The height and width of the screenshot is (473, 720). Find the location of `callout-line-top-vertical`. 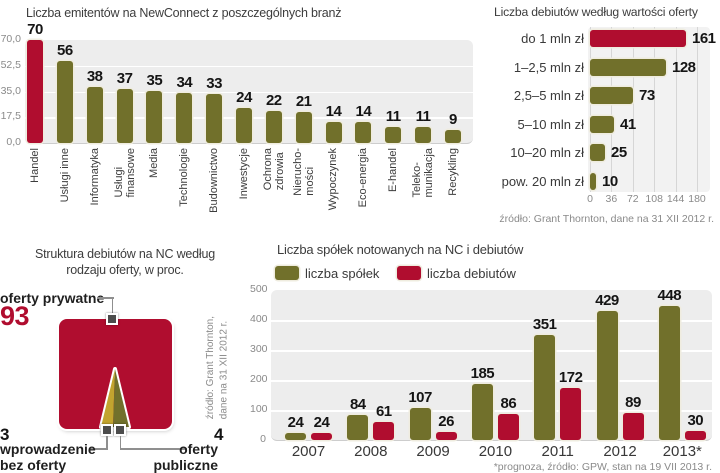

callout-line-top-vertical is located at coordinates (112, 306).